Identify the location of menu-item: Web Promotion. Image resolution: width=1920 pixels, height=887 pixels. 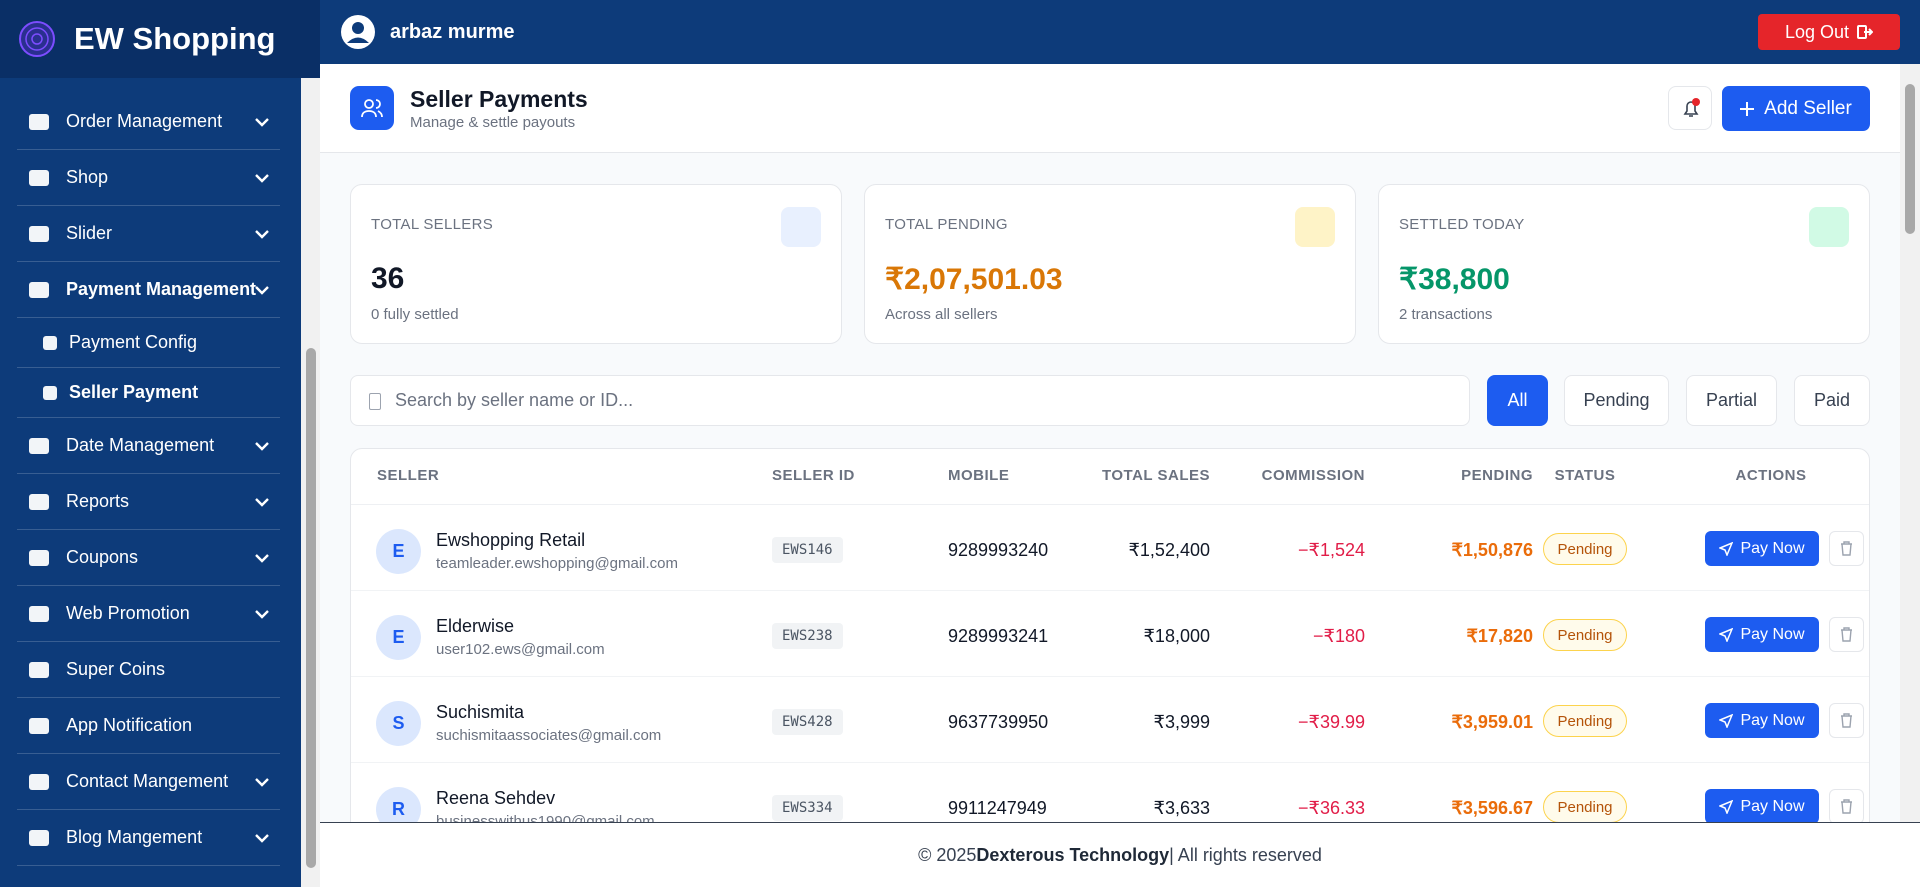
(148, 614).